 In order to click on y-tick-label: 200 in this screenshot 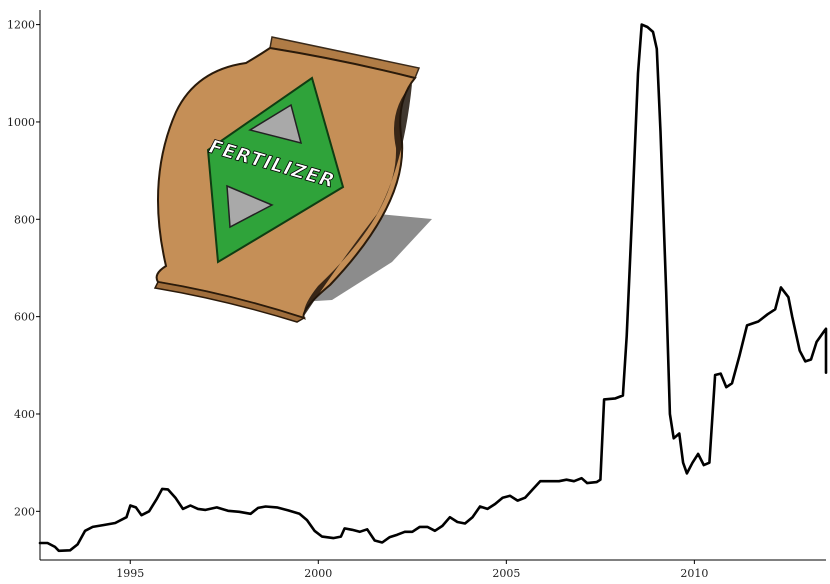, I will do `click(24, 511)`.